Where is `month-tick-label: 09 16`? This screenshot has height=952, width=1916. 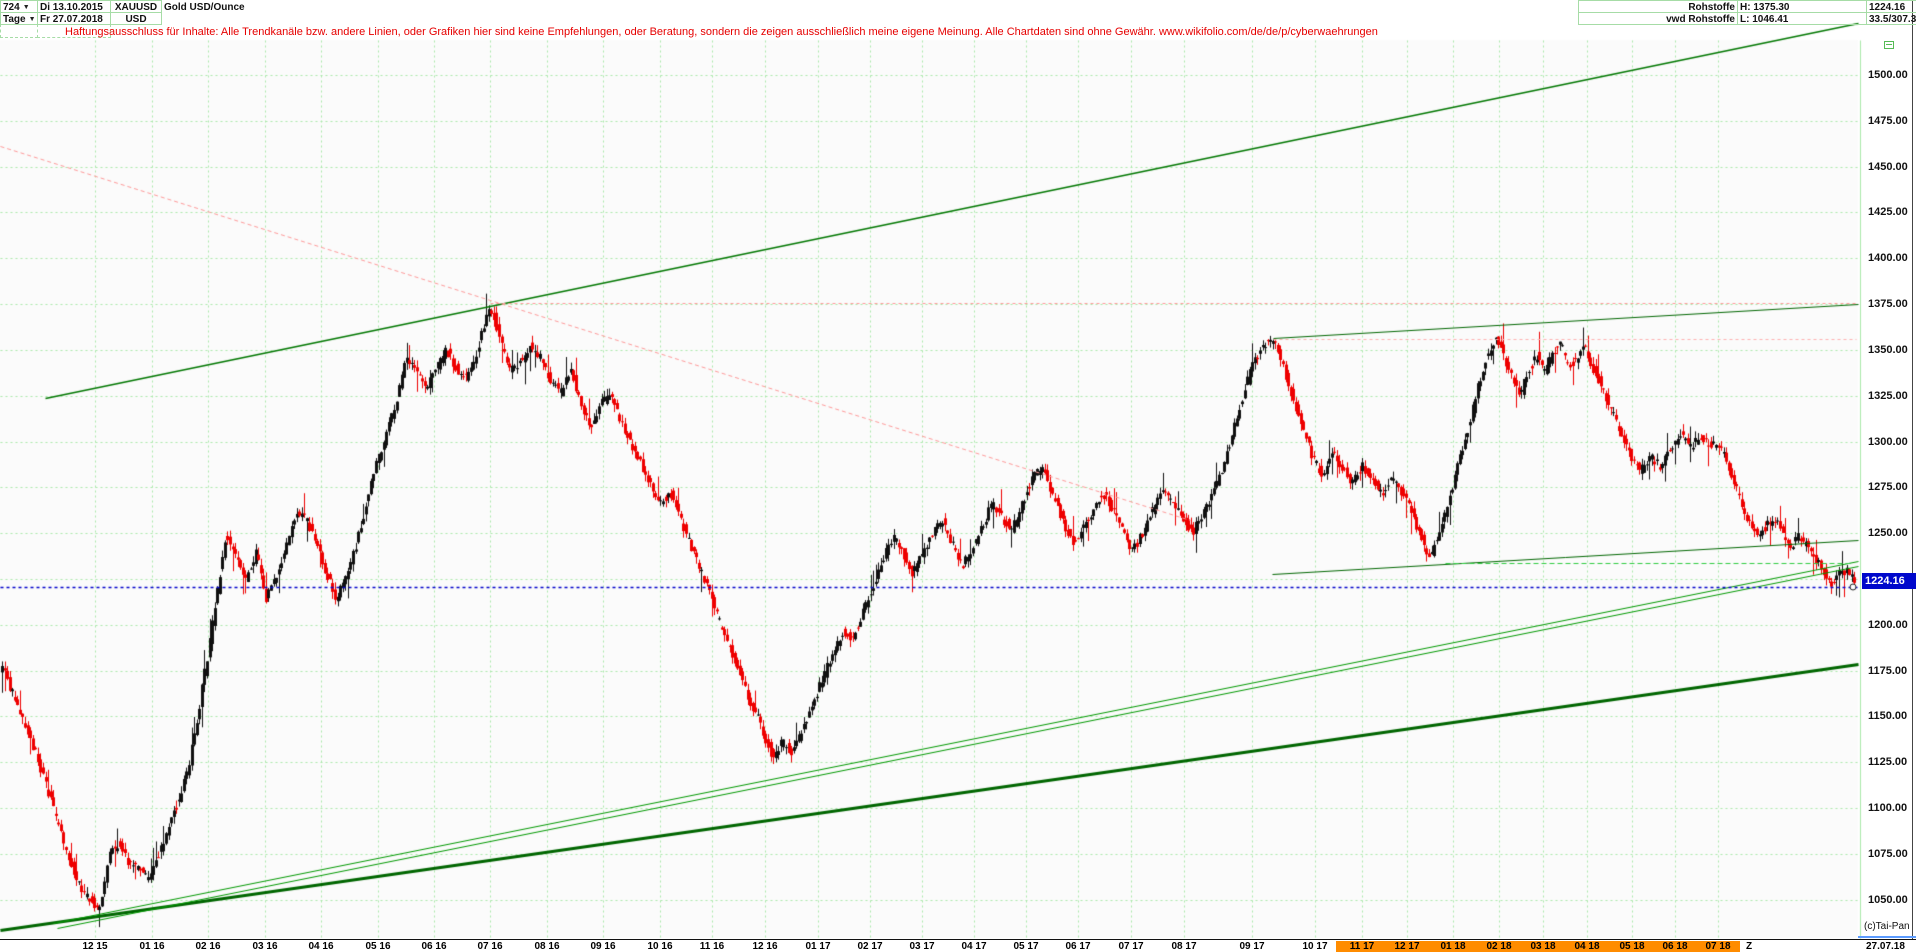 month-tick-label: 09 16 is located at coordinates (603, 946).